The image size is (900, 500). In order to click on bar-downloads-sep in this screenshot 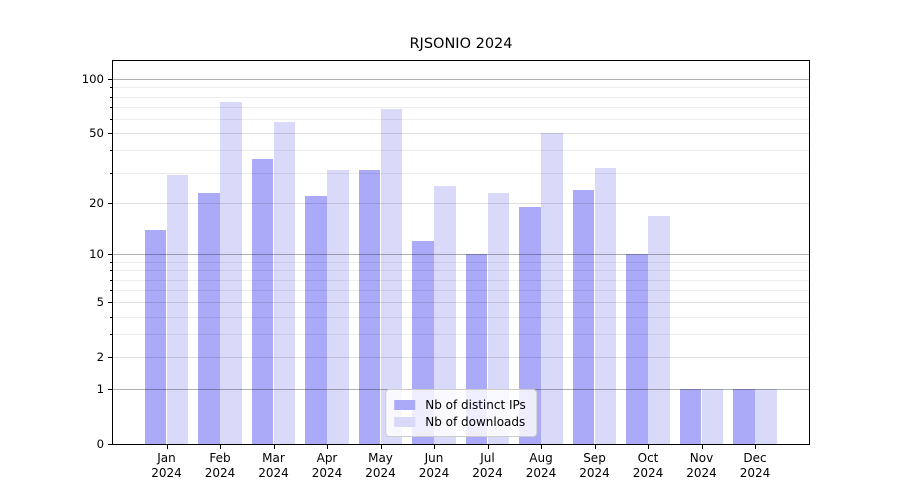, I will do `click(605, 305)`.